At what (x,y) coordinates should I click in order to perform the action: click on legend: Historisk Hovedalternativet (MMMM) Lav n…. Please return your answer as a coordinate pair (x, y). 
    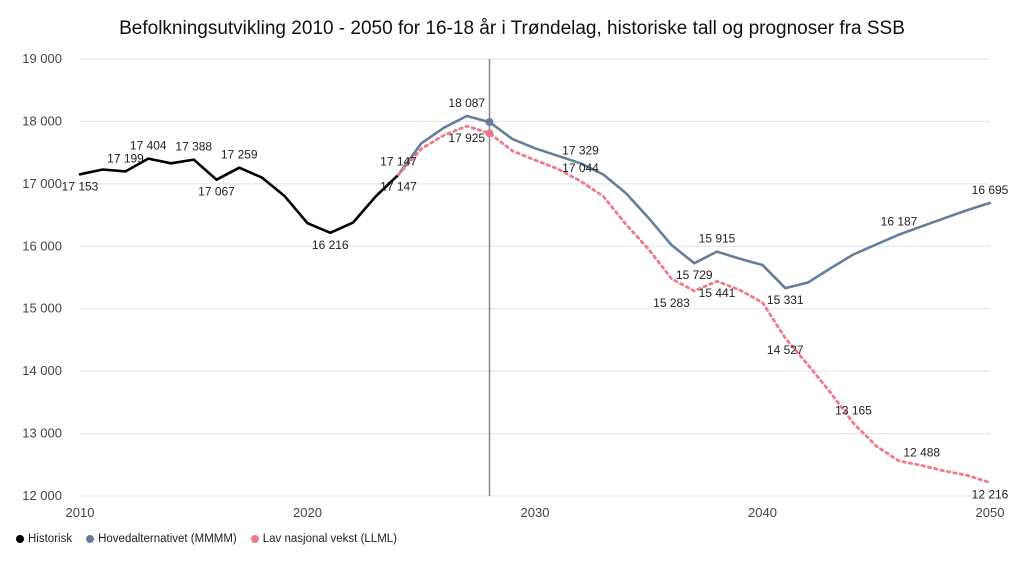
    Looking at the image, I should click on (206, 539).